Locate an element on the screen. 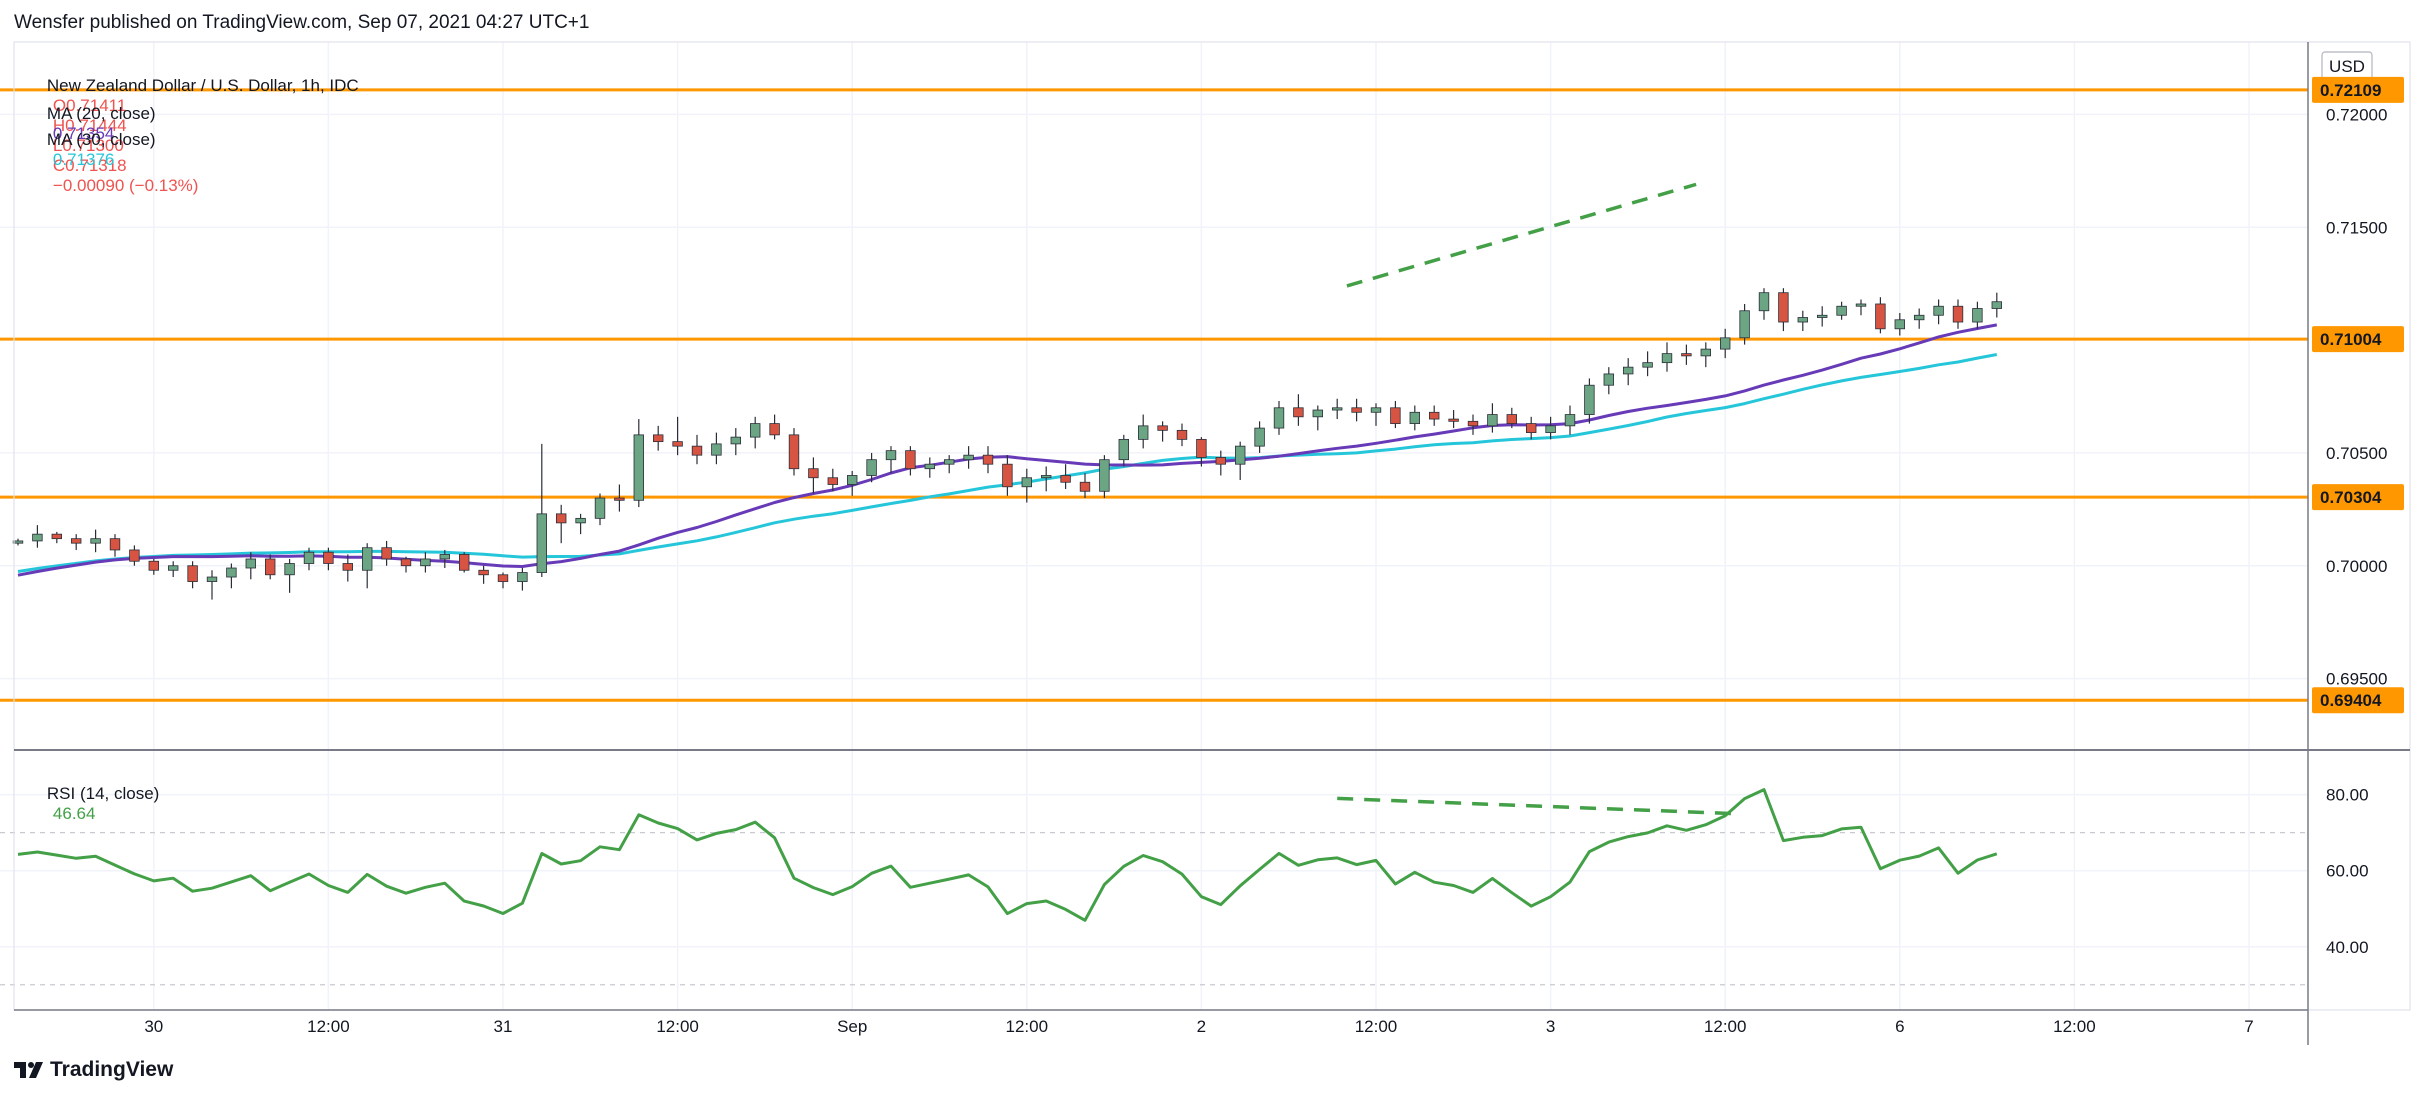  ma30-legend: MA (30, close) 0.71376 is located at coordinates (92, 150).